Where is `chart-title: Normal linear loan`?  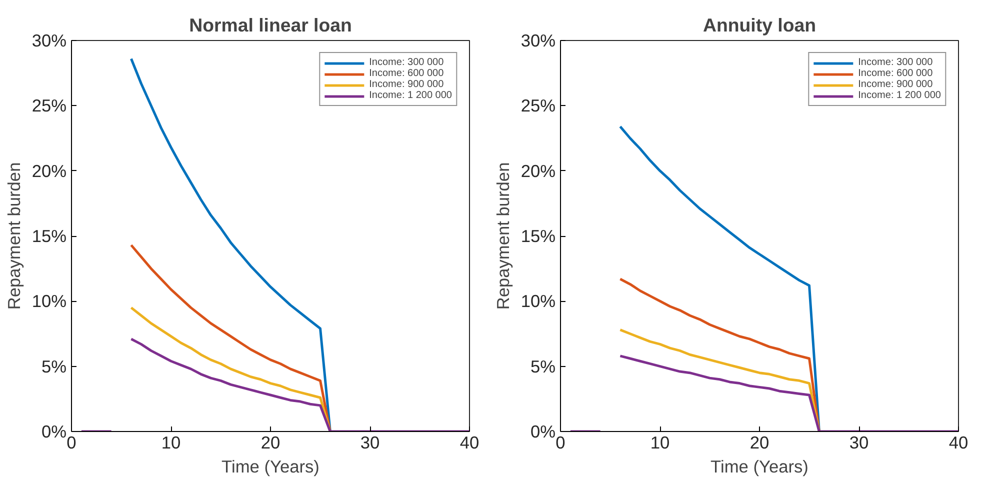
chart-title: Normal linear loan is located at coordinates (270, 25).